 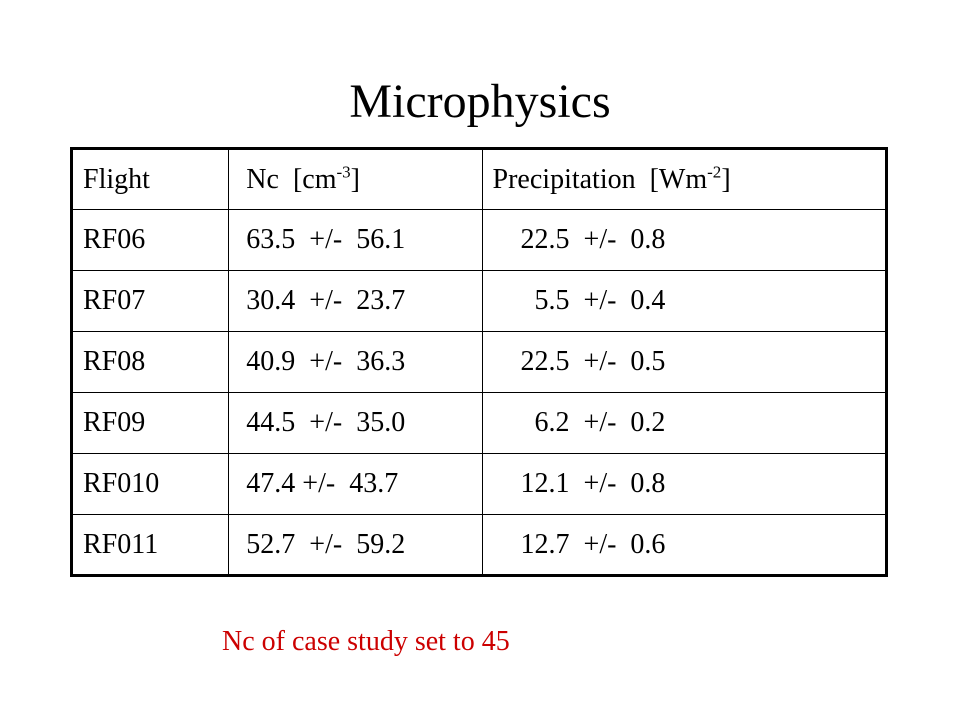 What do you see at coordinates (288, 179) in the screenshot?
I see `header-nc-label: Nc [cm` at bounding box center [288, 179].